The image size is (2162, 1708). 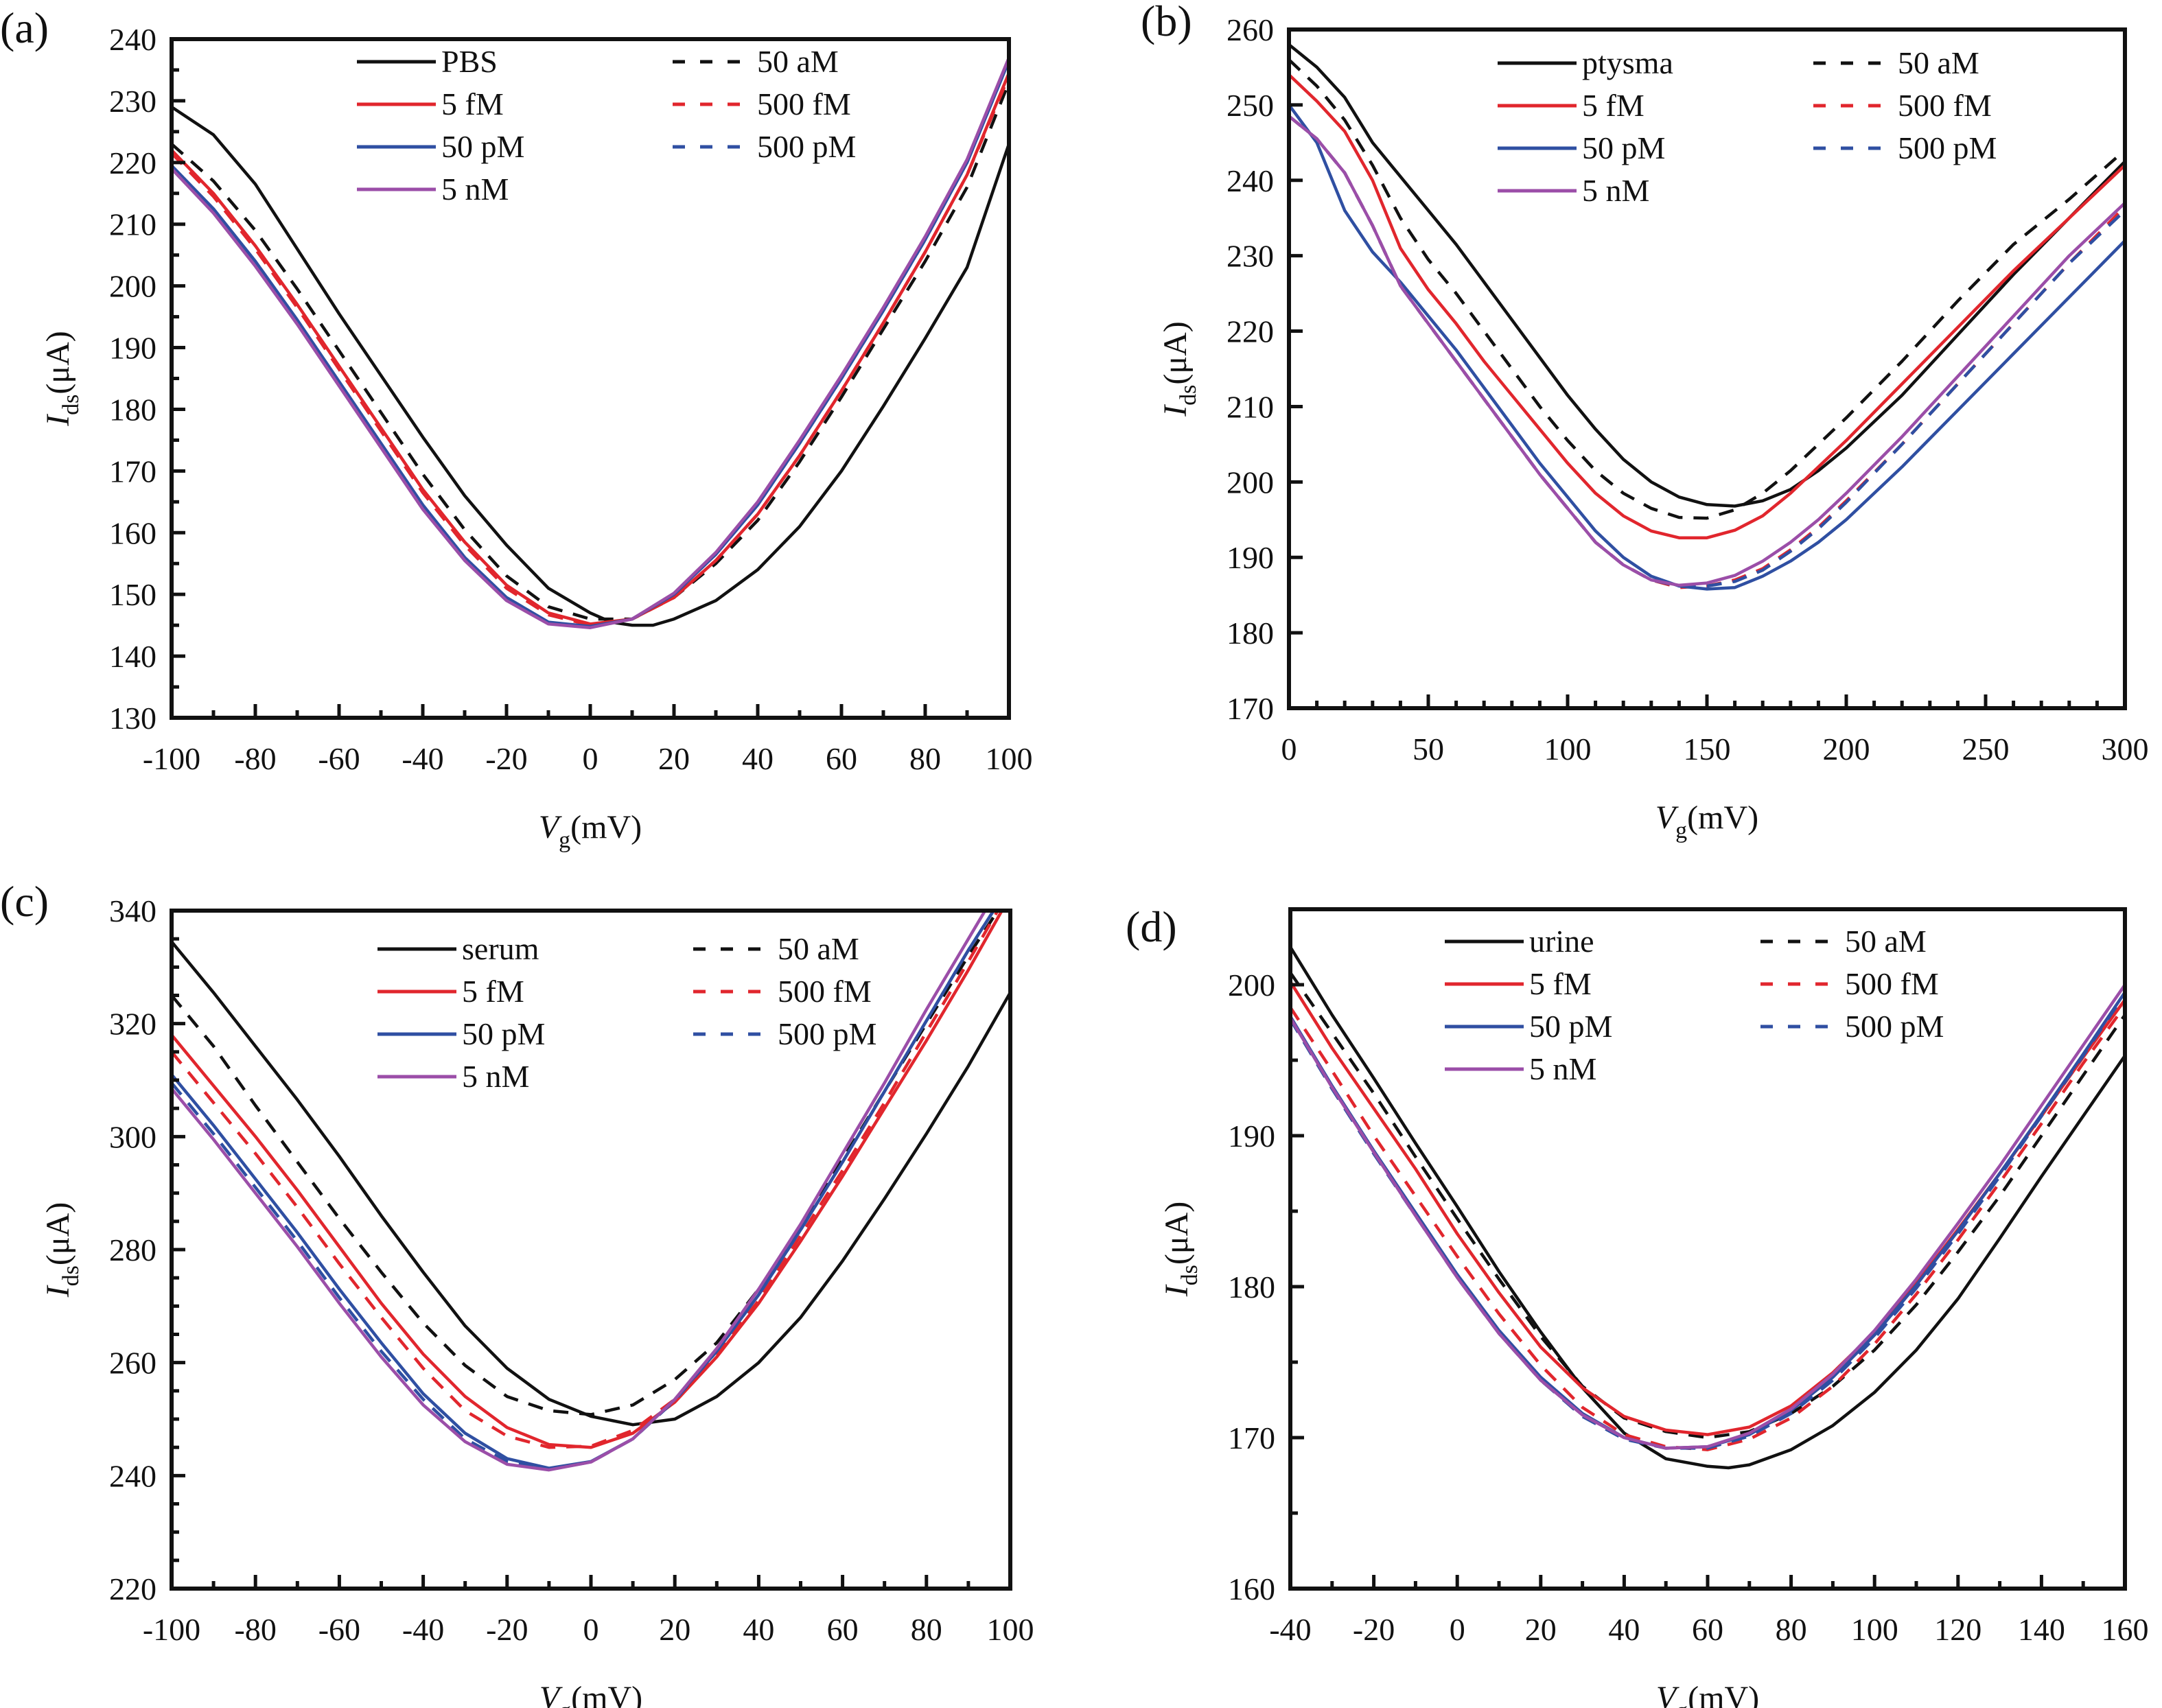 I want to click on y-tick-label: 220, so click(x=132, y=1588).